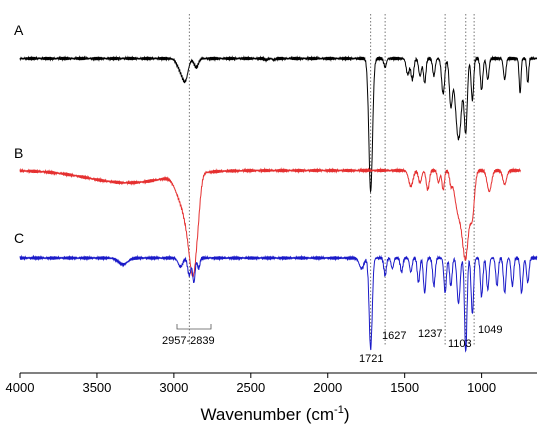 Image resolution: width=550 pixels, height=443 pixels. Describe the element at coordinates (18, 153) in the screenshot. I see `panel-label-b: B` at that location.